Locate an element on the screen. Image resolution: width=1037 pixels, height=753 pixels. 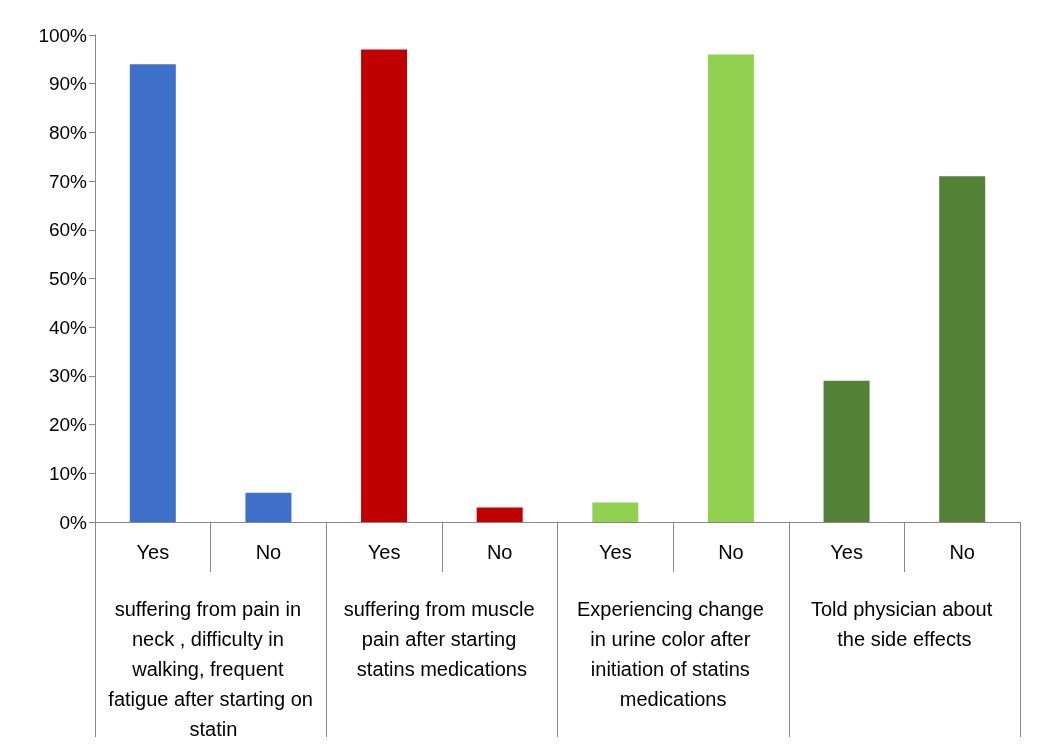
y-tick-label: 60% is located at coordinates (68, 230).